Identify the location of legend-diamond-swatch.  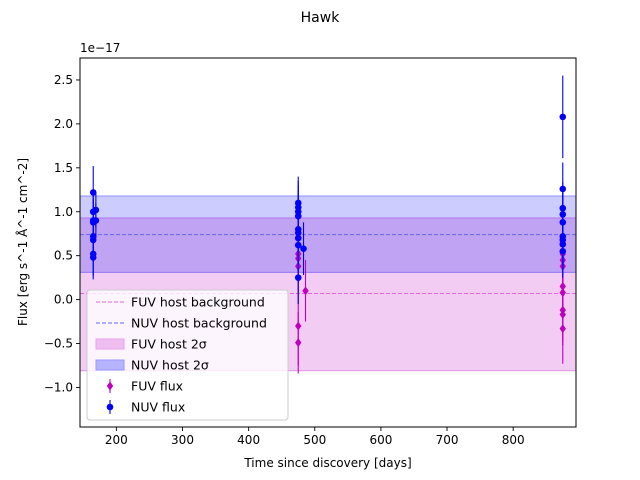
(110, 386).